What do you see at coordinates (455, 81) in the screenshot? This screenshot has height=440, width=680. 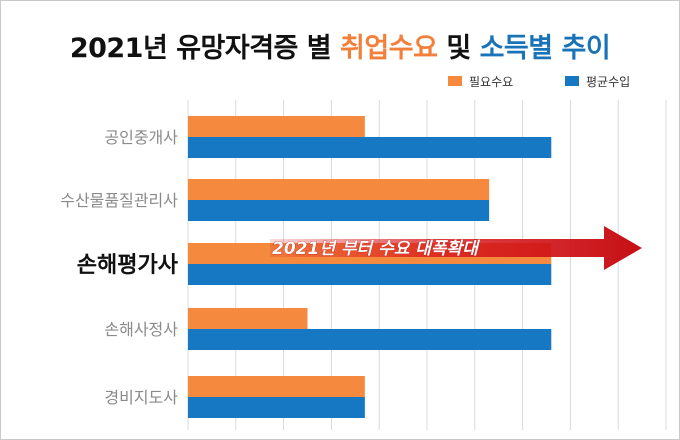 I see `legend-swatch-demand` at bounding box center [455, 81].